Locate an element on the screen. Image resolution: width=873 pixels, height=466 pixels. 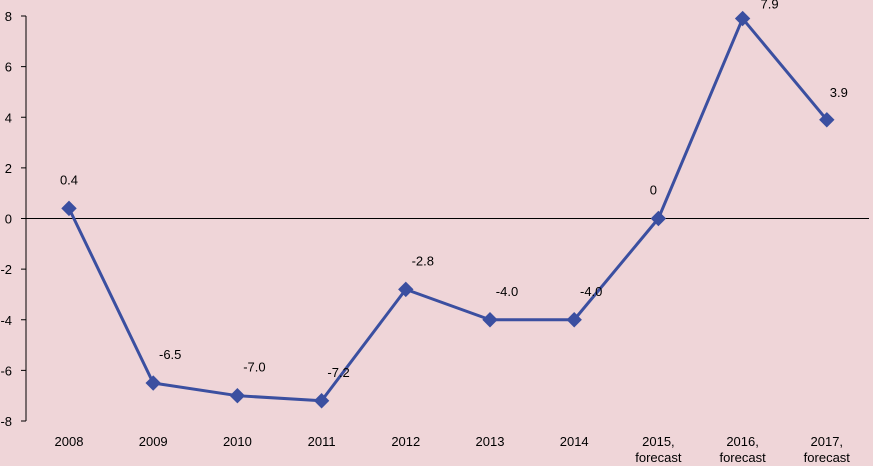
x-tick-label: 2010 is located at coordinates (237, 441).